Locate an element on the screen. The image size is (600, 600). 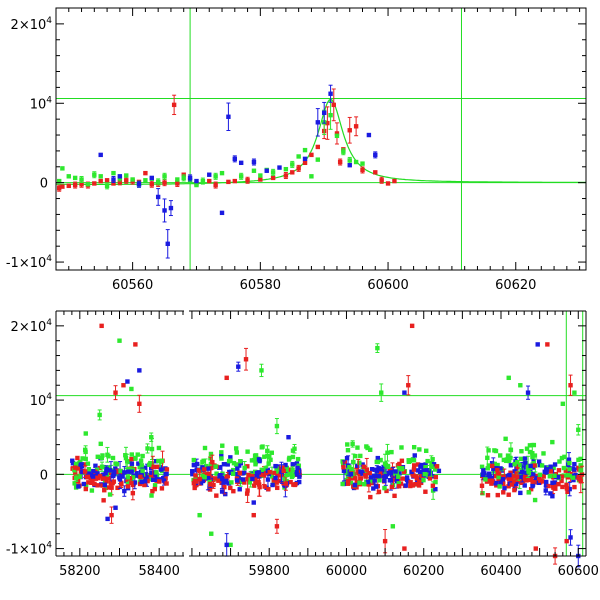
x-tick-label: 58400 is located at coordinates (159, 571).